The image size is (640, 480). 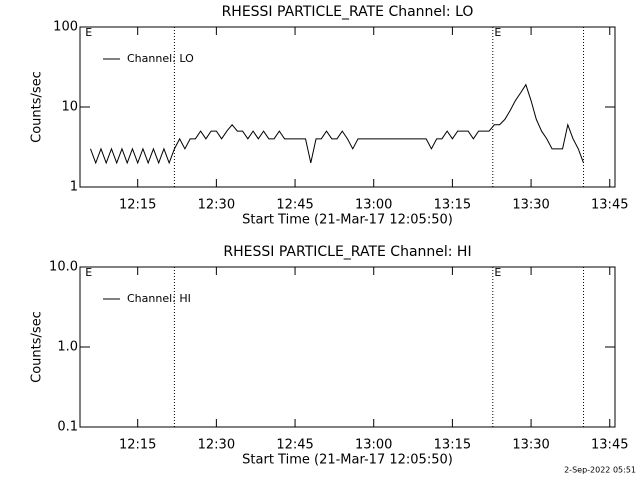 I want to click on y-tick-label: 1, so click(x=74, y=187).